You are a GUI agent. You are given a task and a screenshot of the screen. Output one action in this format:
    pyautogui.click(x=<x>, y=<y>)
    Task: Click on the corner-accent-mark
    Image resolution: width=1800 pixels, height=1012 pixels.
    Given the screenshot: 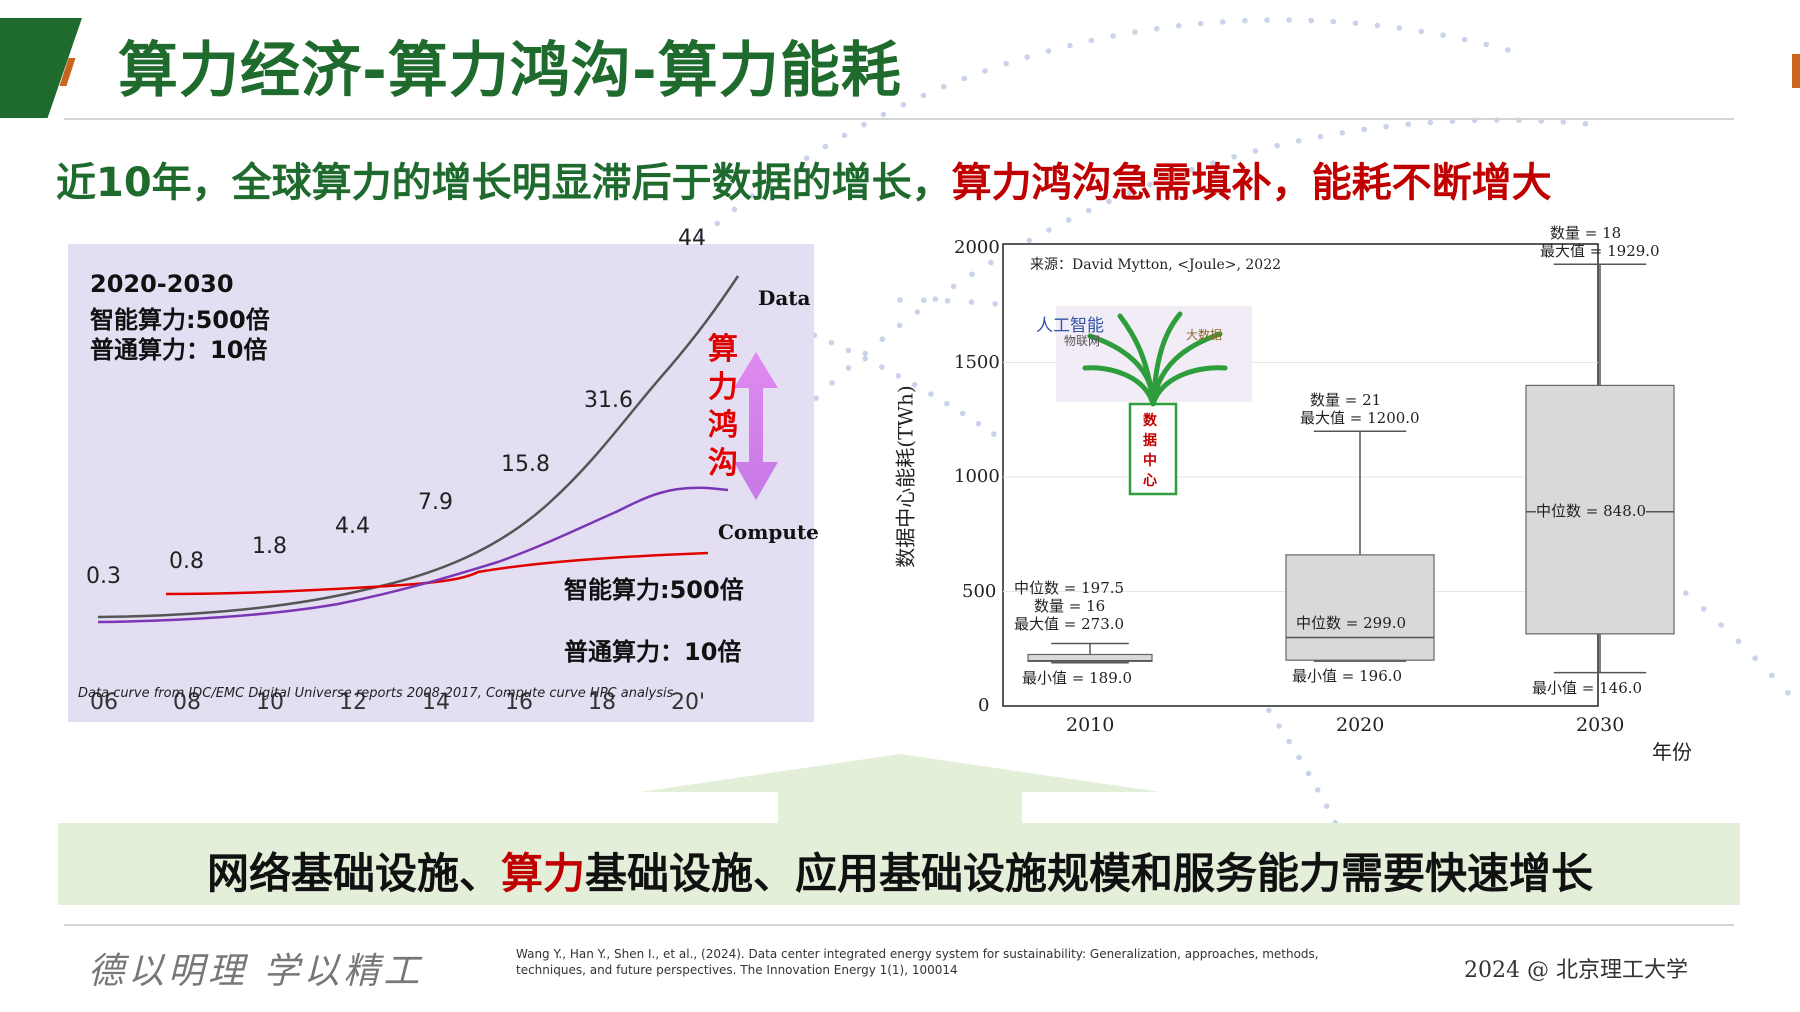 What is the action you would take?
    pyautogui.click(x=1796, y=71)
    